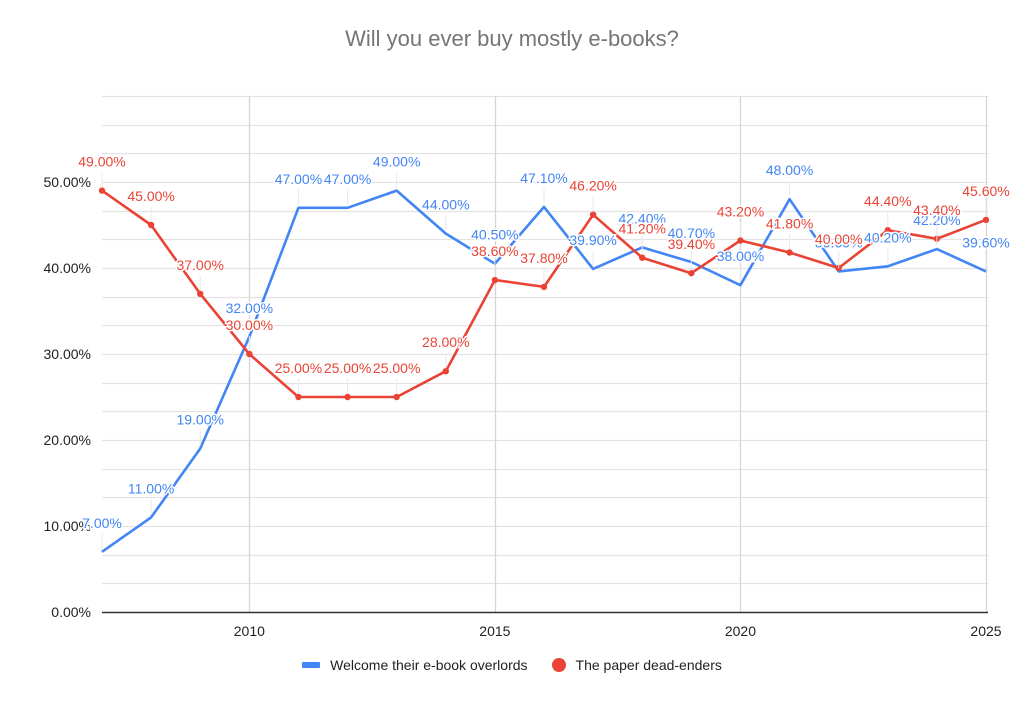  What do you see at coordinates (67, 268) in the screenshot?
I see `y-tick-label: 40.00%` at bounding box center [67, 268].